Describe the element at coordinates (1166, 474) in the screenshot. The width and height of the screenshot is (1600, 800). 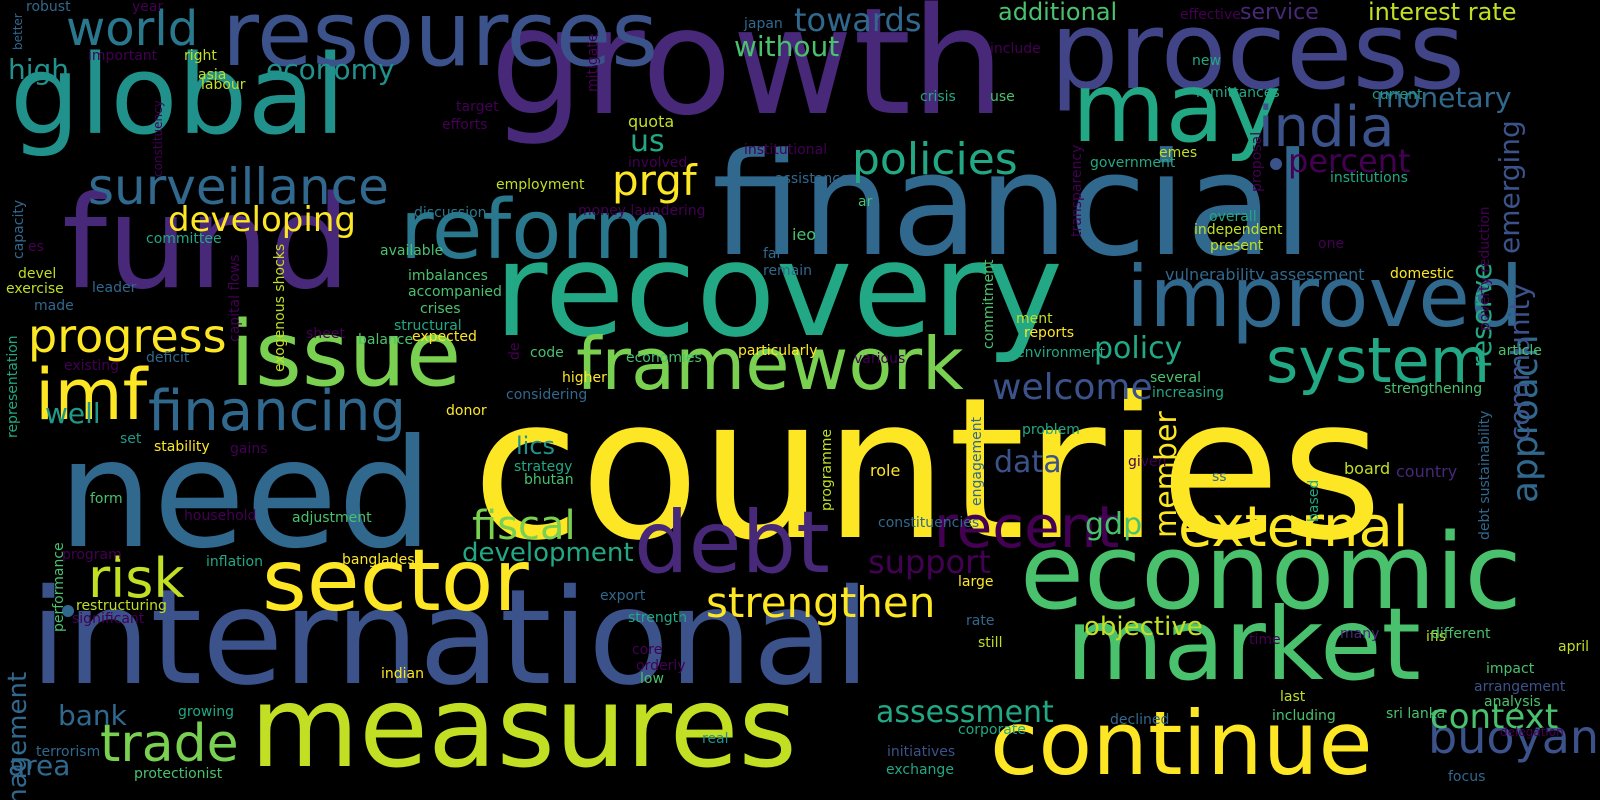
I see `cloud-word: member` at that location.